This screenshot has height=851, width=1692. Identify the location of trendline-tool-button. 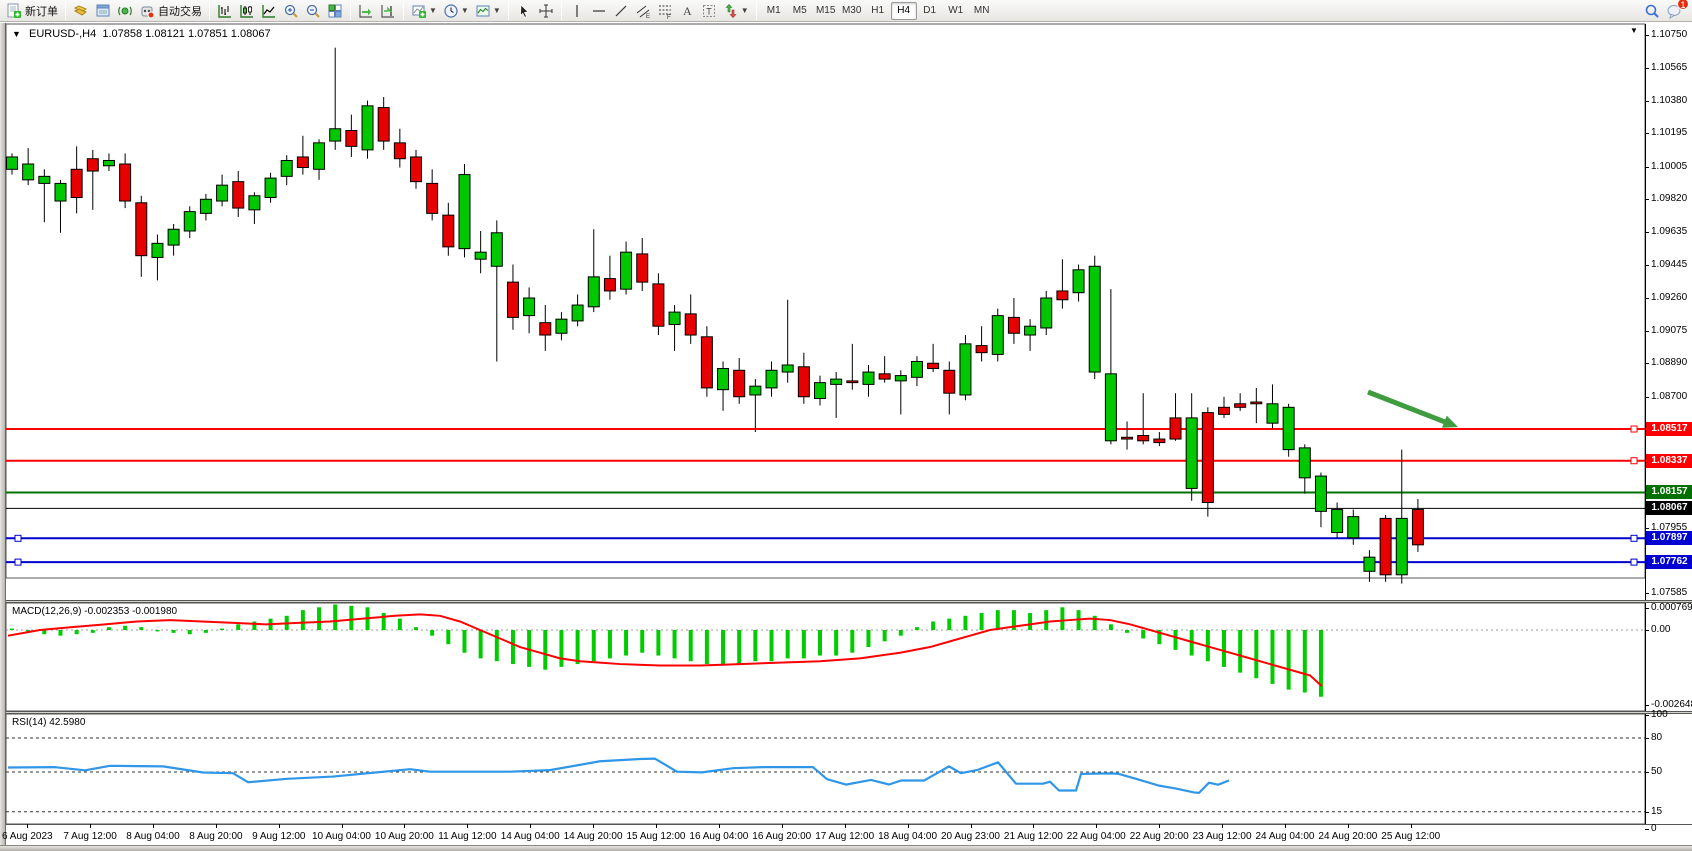
(621, 11).